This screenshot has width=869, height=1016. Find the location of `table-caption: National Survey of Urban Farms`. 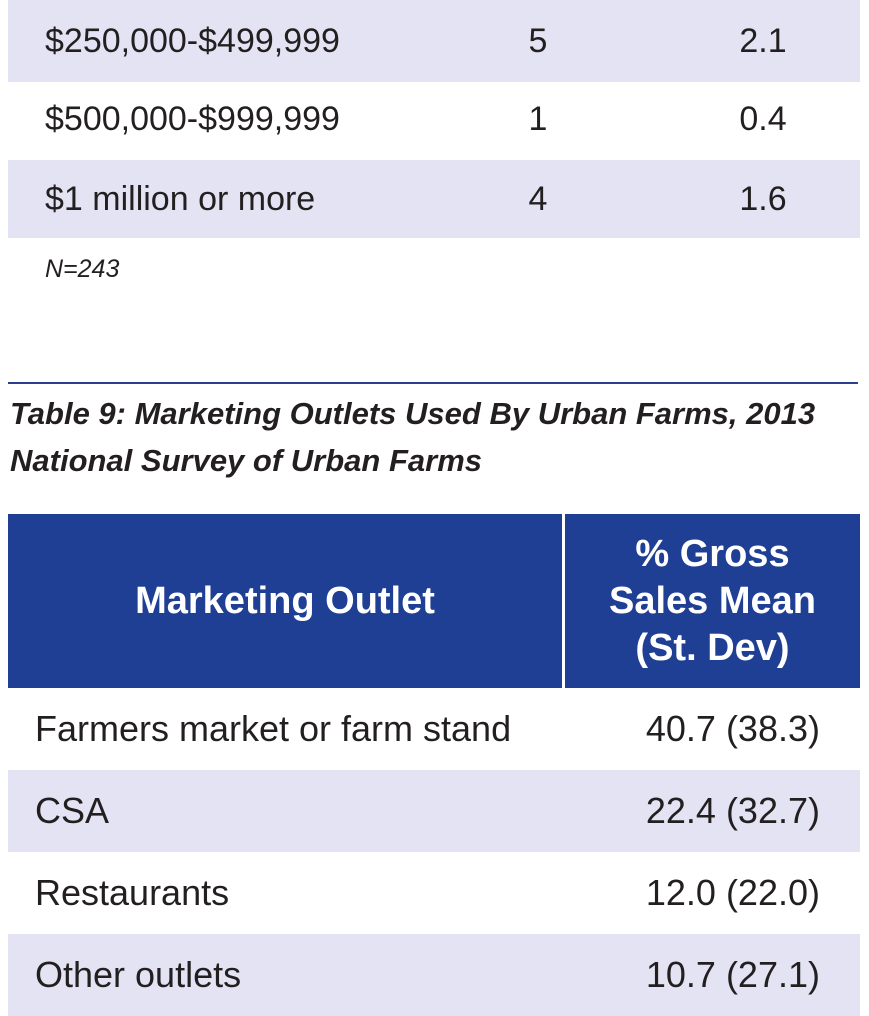

table-caption: National Survey of Urban Farms is located at coordinates (246, 460).